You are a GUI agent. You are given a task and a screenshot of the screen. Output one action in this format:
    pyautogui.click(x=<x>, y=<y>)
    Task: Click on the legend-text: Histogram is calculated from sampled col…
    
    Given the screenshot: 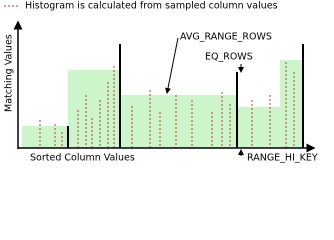 What is the action you would take?
    pyautogui.click(x=151, y=6)
    